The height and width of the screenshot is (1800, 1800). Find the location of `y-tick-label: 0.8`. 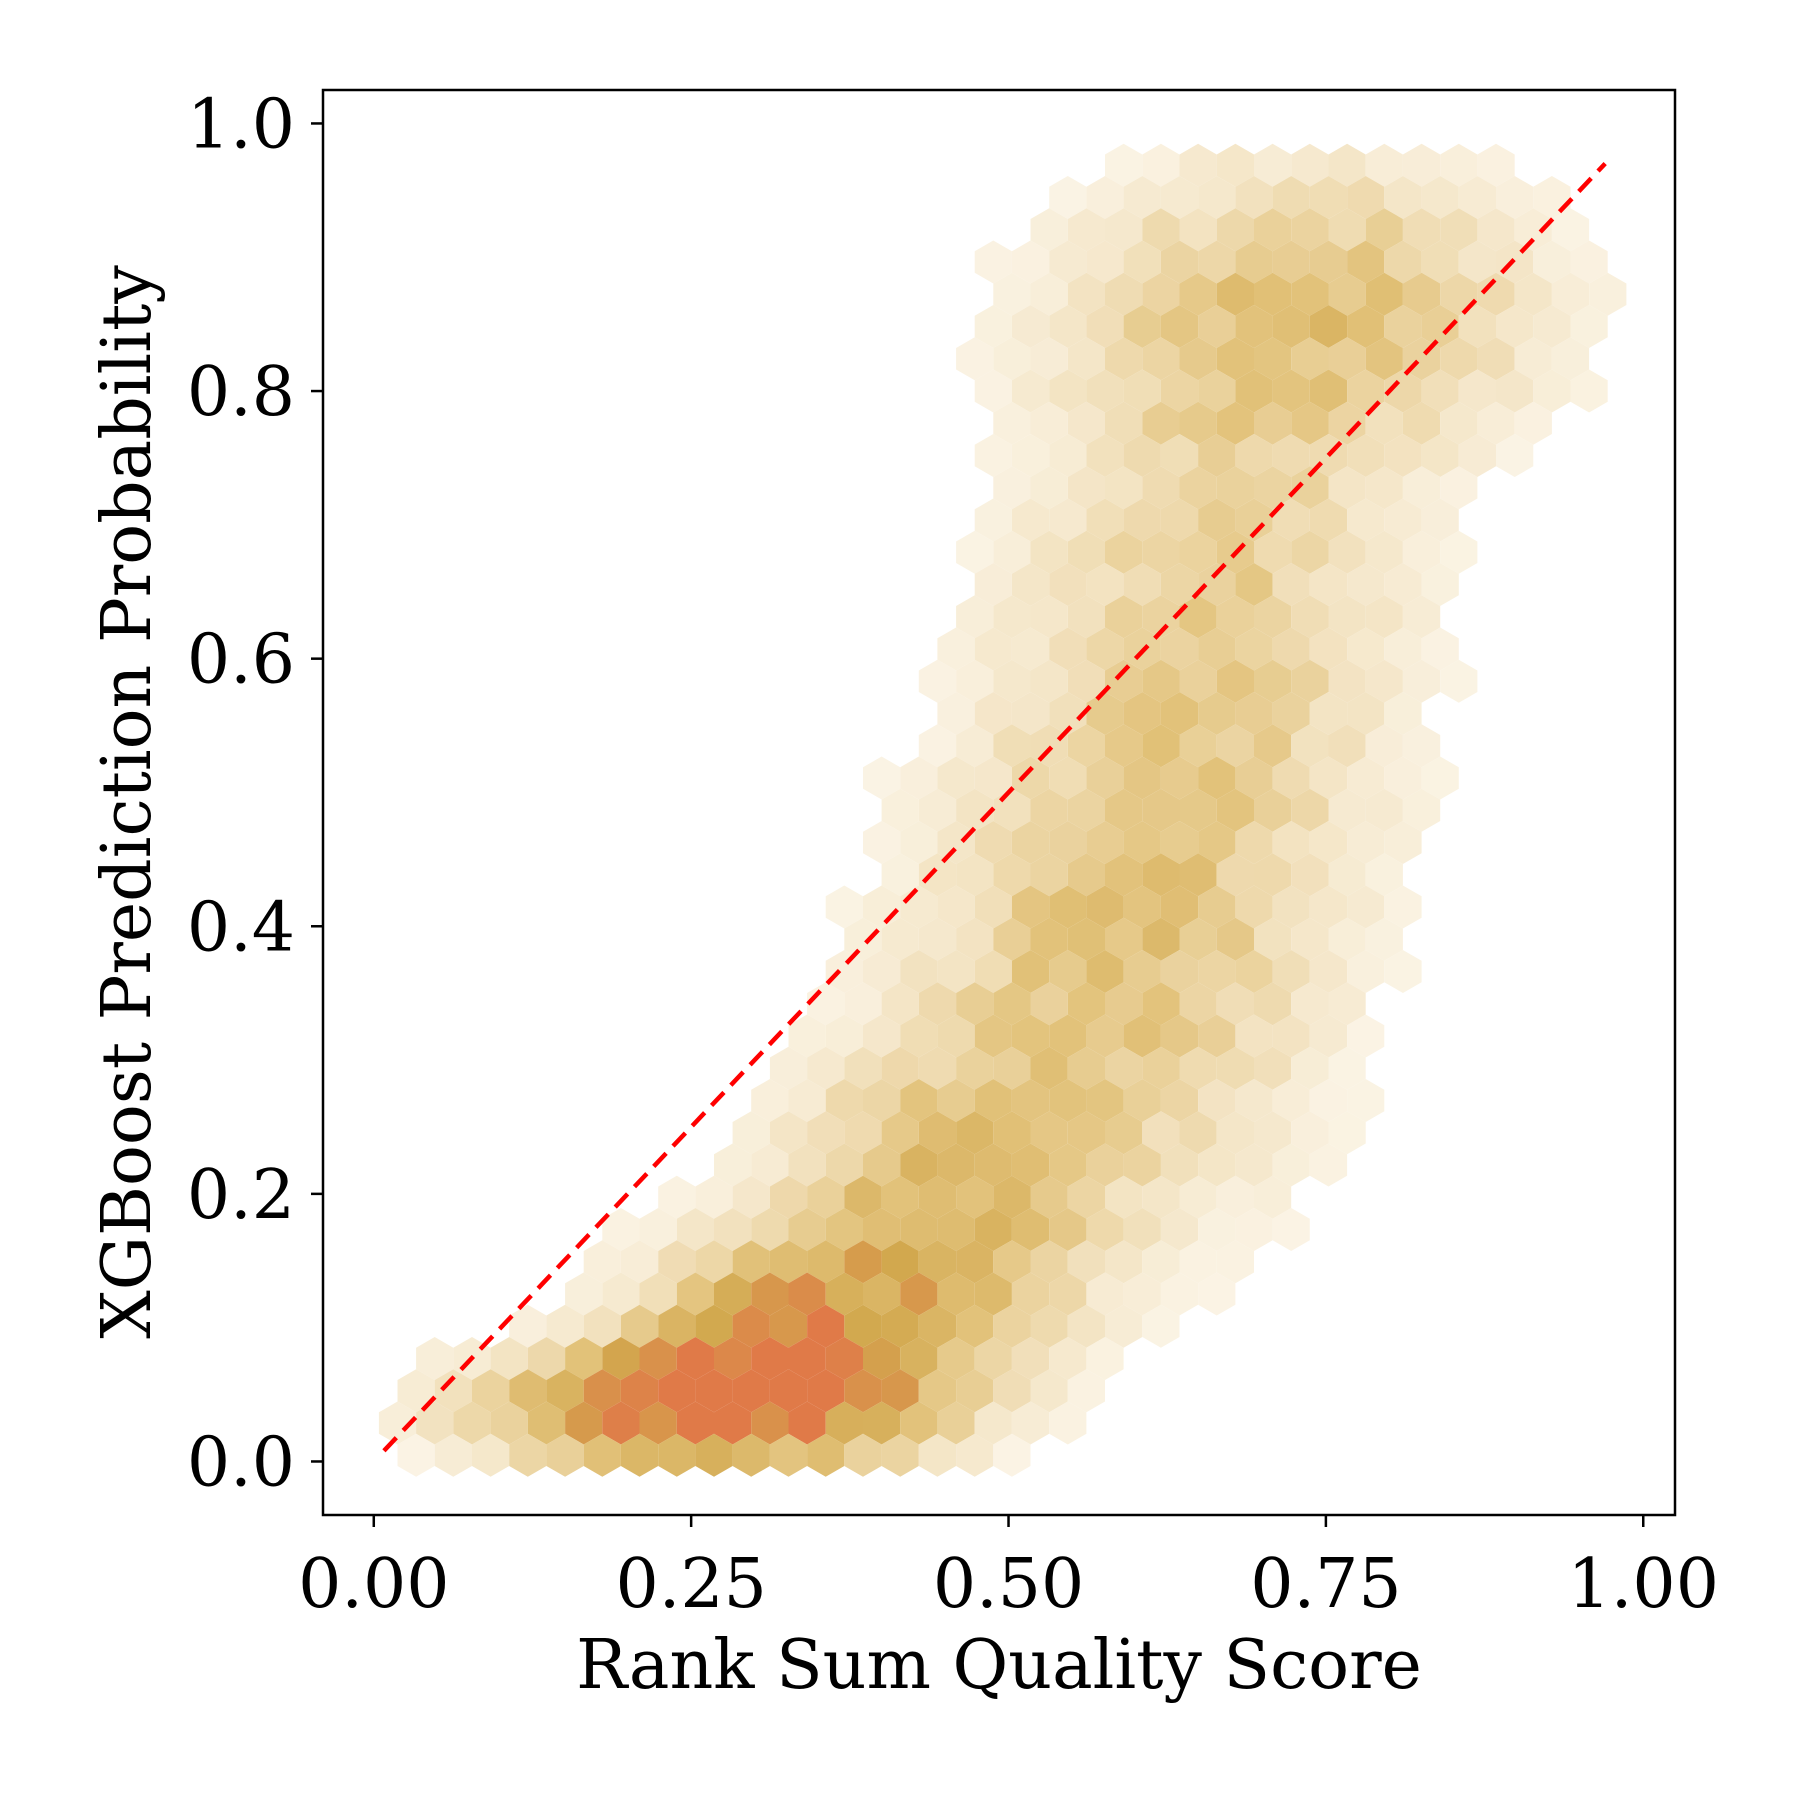

y-tick-label: 0.8 is located at coordinates (241, 392).